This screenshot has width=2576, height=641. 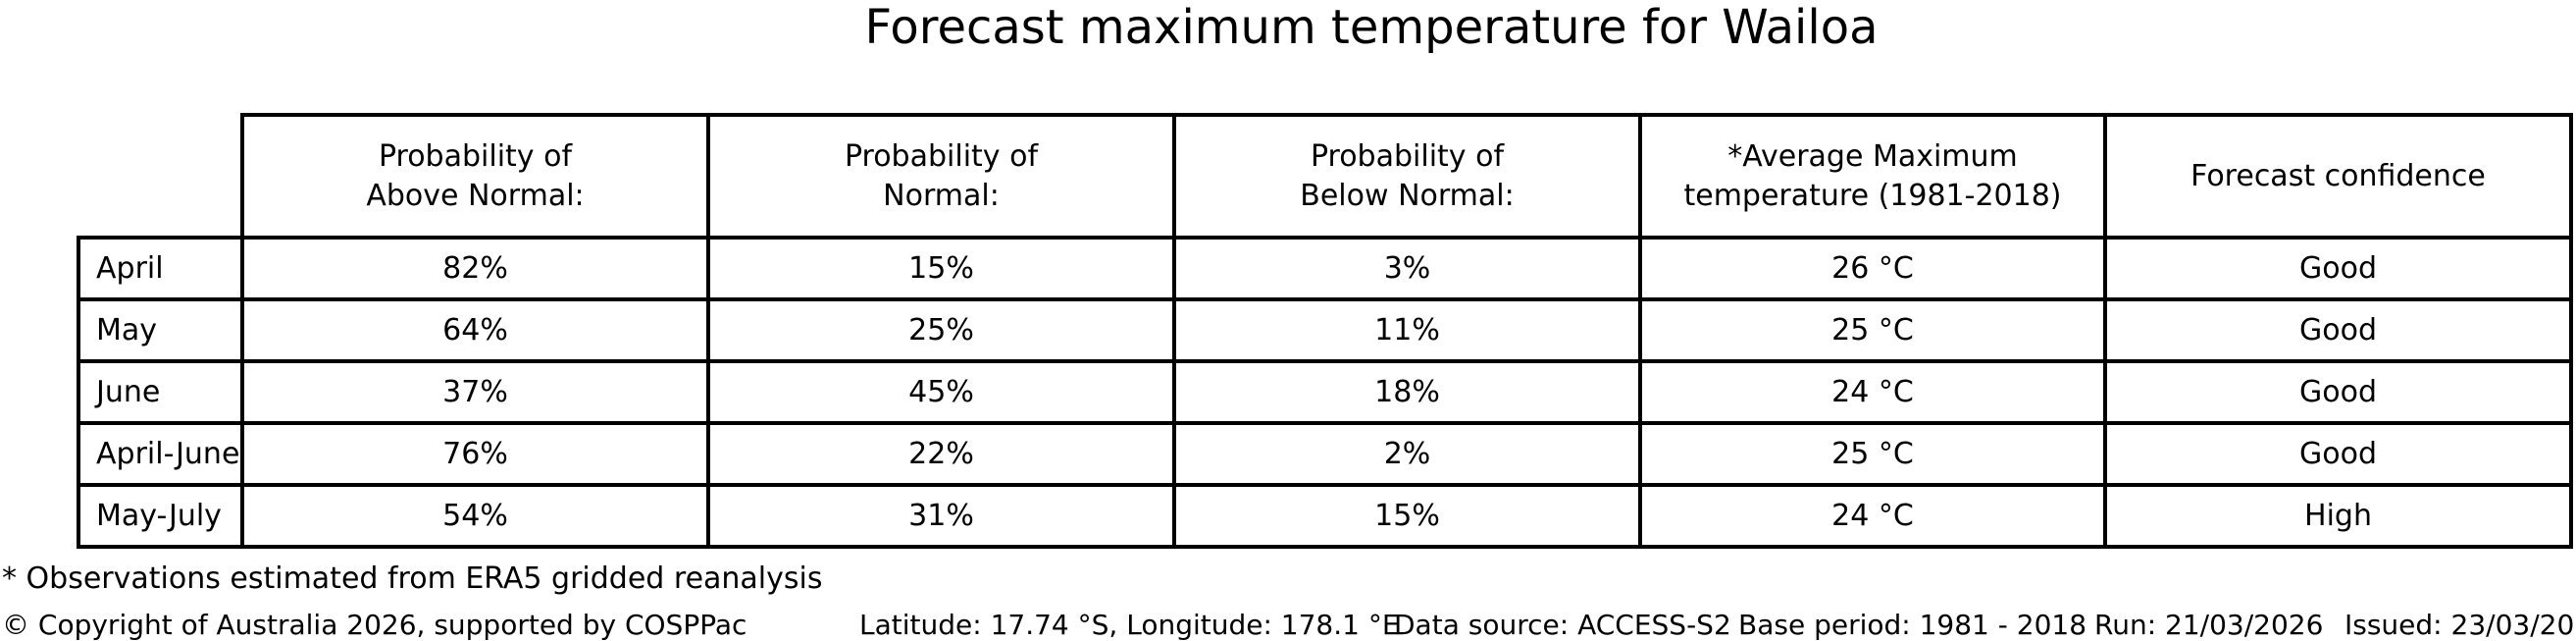 I want to click on table-row-april: April 82% 15% 3% 26 °C Good, so click(x=1325, y=269).